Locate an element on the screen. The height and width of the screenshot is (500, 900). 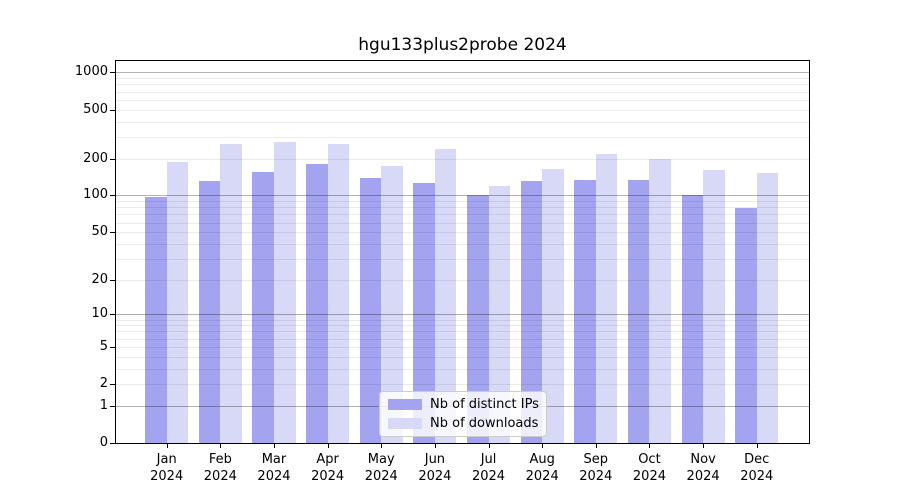
bar-distinct-ips-nov is located at coordinates (692, 318).